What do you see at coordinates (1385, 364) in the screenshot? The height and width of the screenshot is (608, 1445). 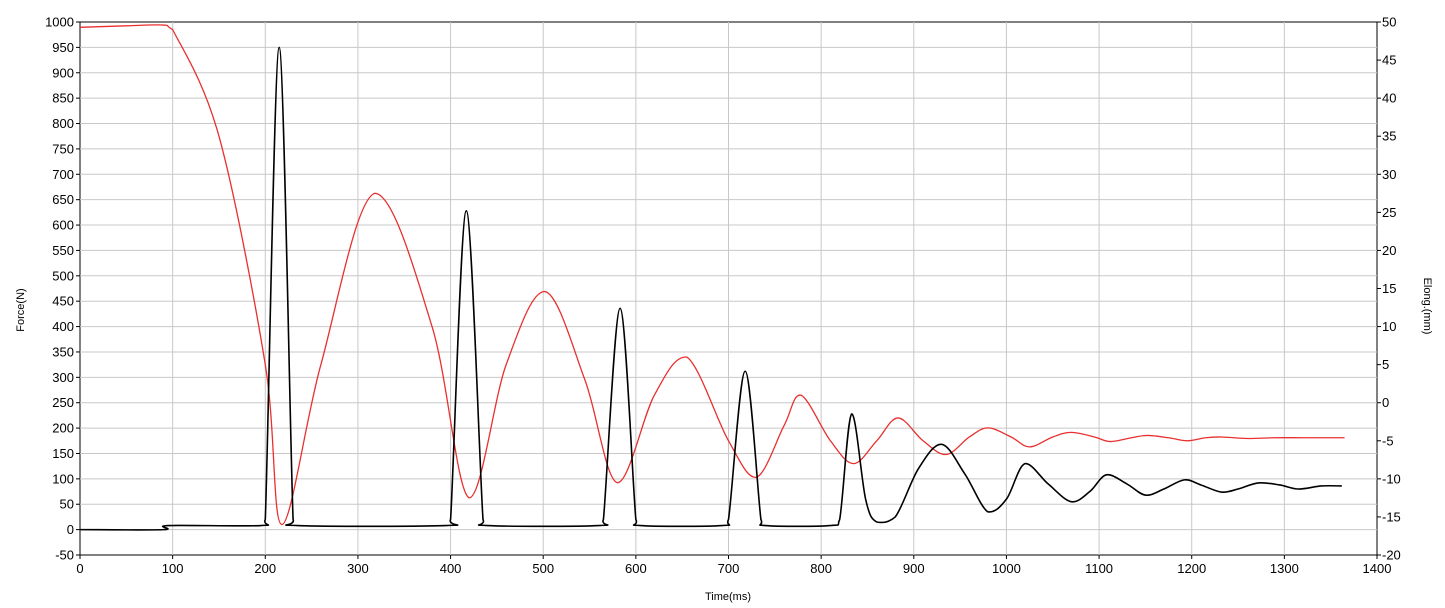 I see `y2-tick-label: 5` at bounding box center [1385, 364].